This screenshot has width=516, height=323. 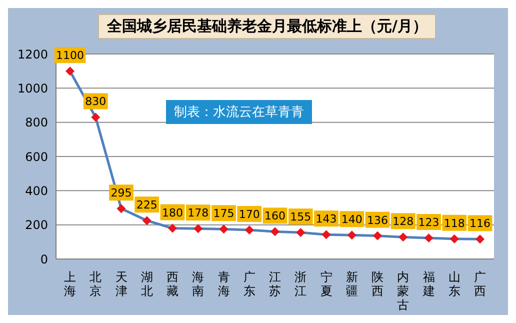 What do you see at coordinates (403, 221) in the screenshot?
I see `data-label: 128` at bounding box center [403, 221].